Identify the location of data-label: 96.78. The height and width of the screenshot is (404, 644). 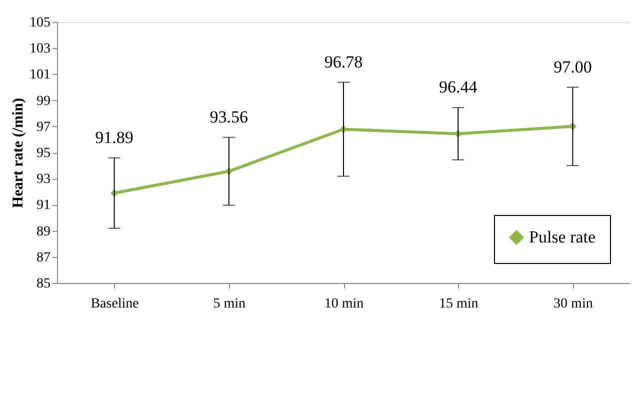
(343, 62).